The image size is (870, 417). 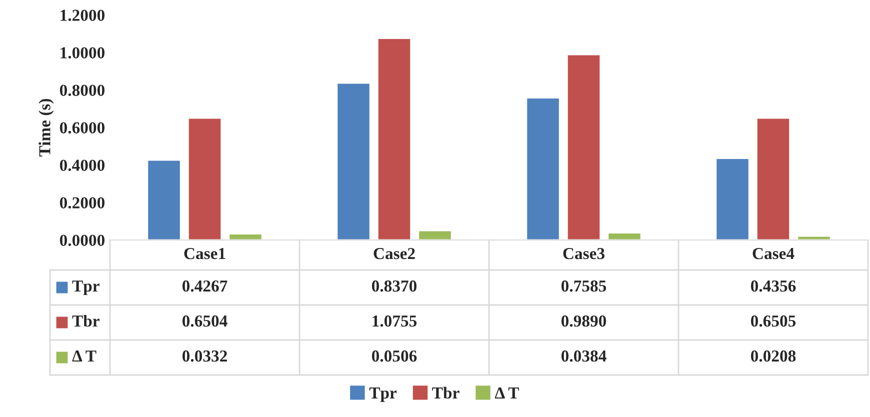 What do you see at coordinates (773, 286) in the screenshot?
I see `data-label: 0.4356` at bounding box center [773, 286].